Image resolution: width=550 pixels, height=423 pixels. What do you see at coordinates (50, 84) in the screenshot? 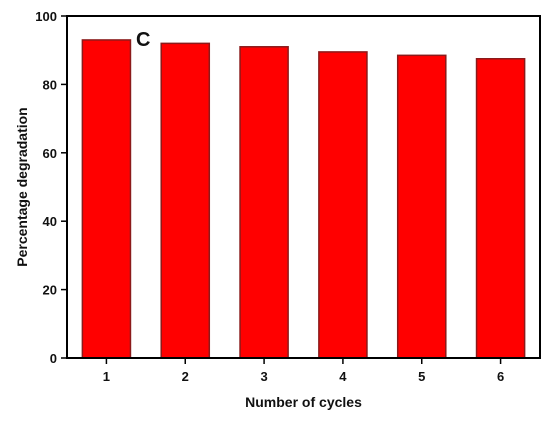
I see `y-tick-label: 80` at bounding box center [50, 84].